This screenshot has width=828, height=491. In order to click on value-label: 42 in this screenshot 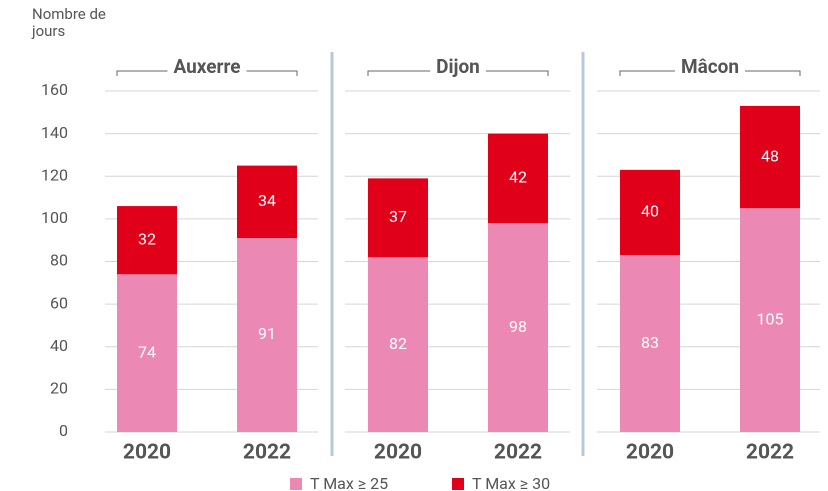, I will do `click(518, 177)`.